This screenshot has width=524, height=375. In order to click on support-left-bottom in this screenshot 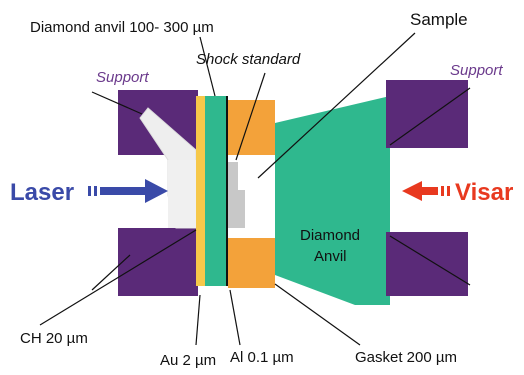, I will do `click(158, 262)`.